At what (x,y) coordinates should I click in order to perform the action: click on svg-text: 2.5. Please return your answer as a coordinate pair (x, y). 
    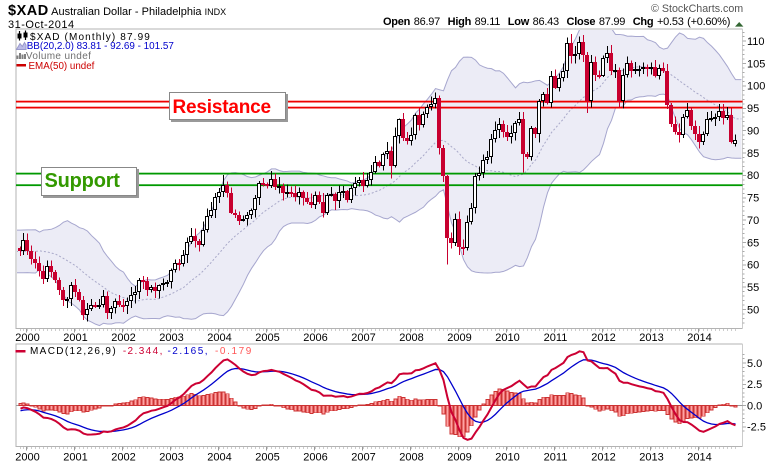
    Looking at the image, I should click on (754, 385).